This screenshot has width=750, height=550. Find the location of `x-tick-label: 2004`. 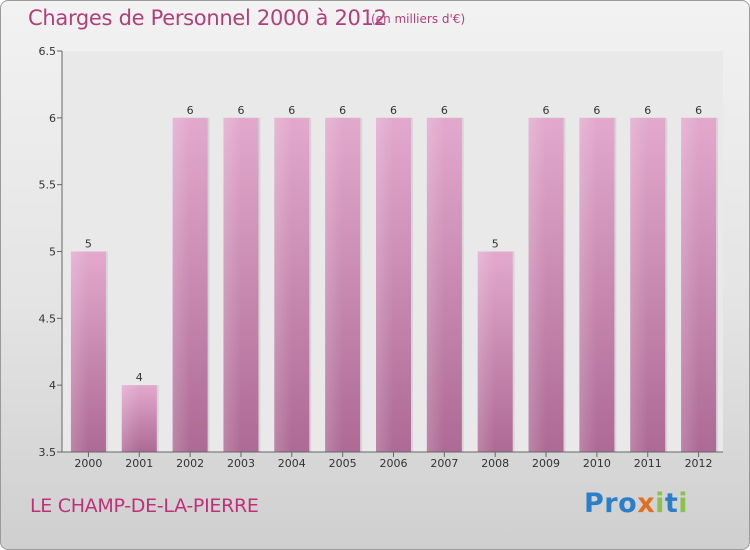

x-tick-label: 2004 is located at coordinates (292, 463).